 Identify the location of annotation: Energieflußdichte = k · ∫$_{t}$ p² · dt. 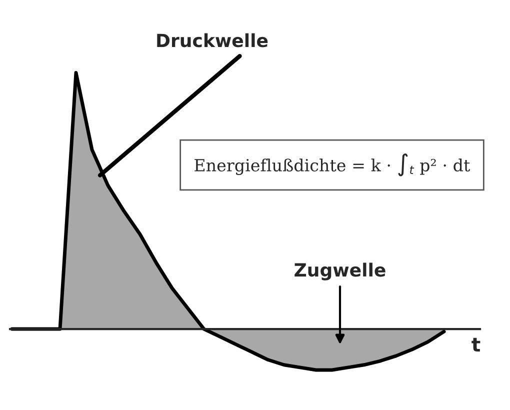
(332, 164).